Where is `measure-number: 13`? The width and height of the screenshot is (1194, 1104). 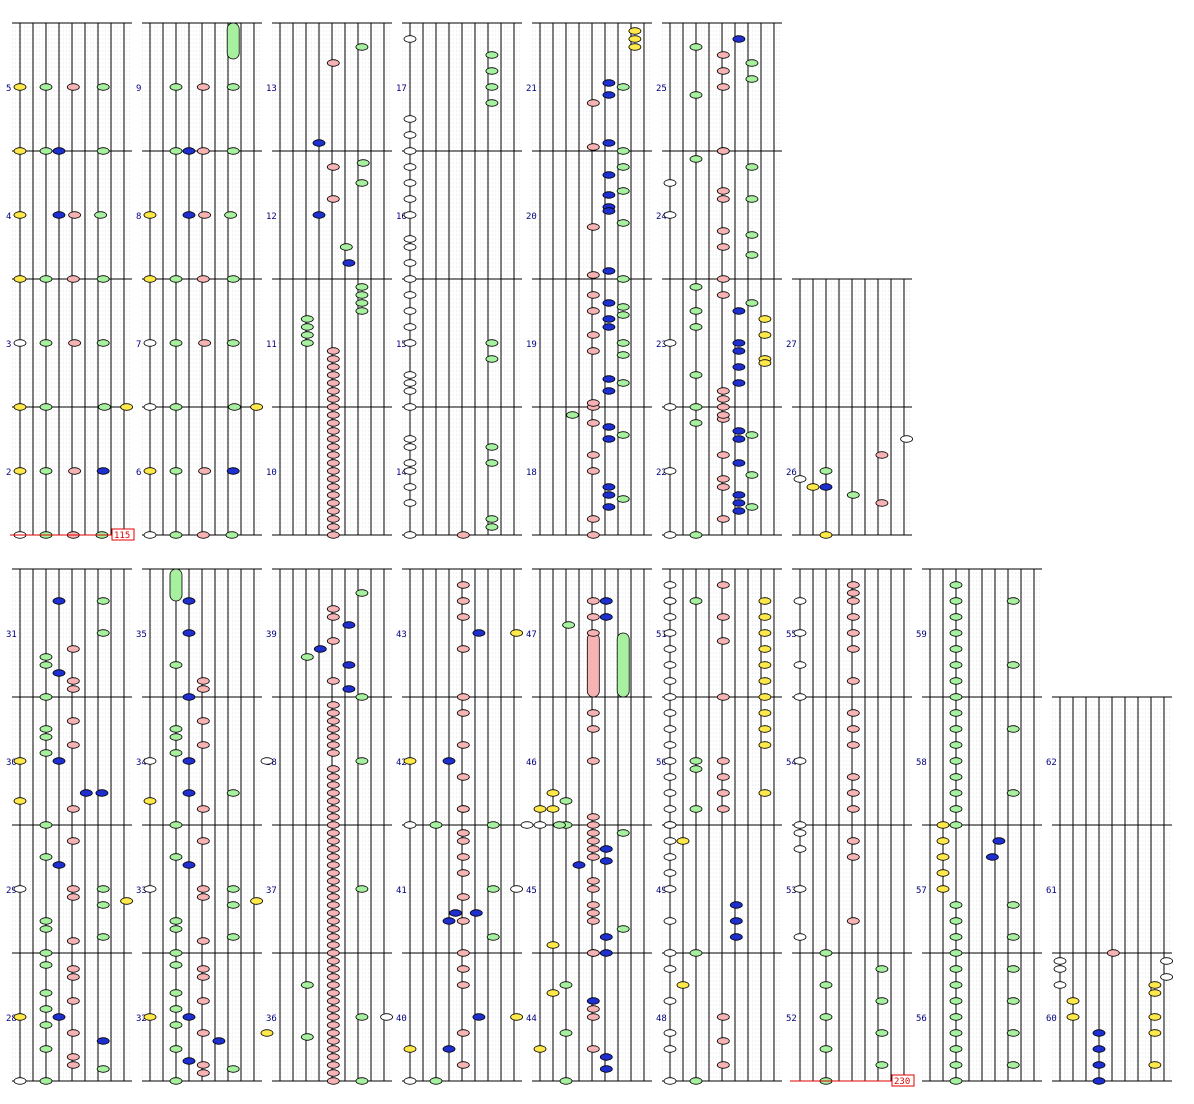
measure-number: 13 is located at coordinates (271, 89).